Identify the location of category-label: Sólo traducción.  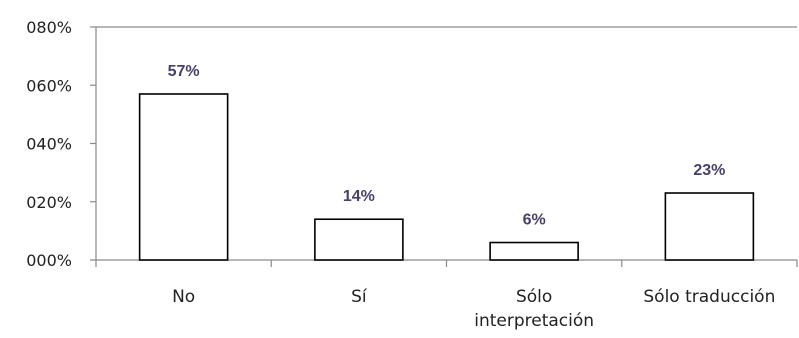
(709, 297).